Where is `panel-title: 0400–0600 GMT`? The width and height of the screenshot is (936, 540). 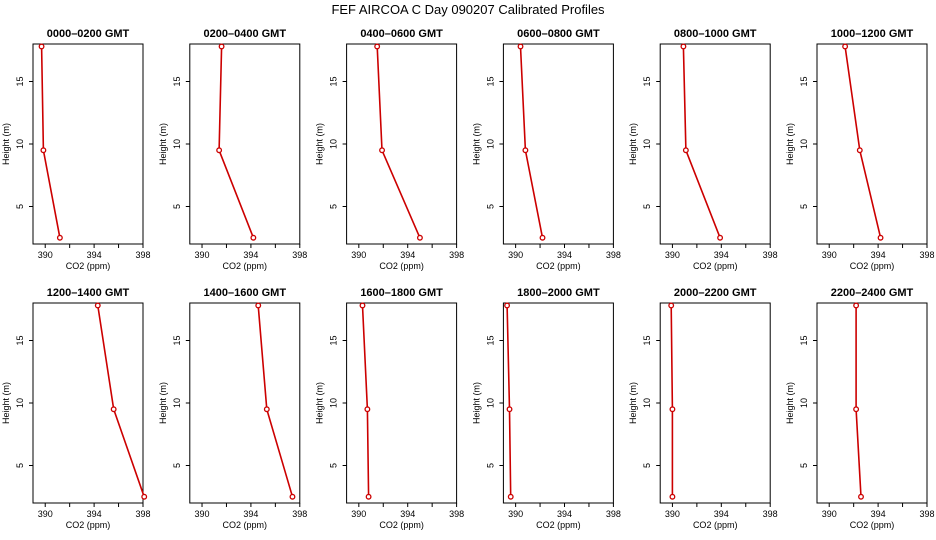
panel-title: 0400–0600 GMT is located at coordinates (401, 34).